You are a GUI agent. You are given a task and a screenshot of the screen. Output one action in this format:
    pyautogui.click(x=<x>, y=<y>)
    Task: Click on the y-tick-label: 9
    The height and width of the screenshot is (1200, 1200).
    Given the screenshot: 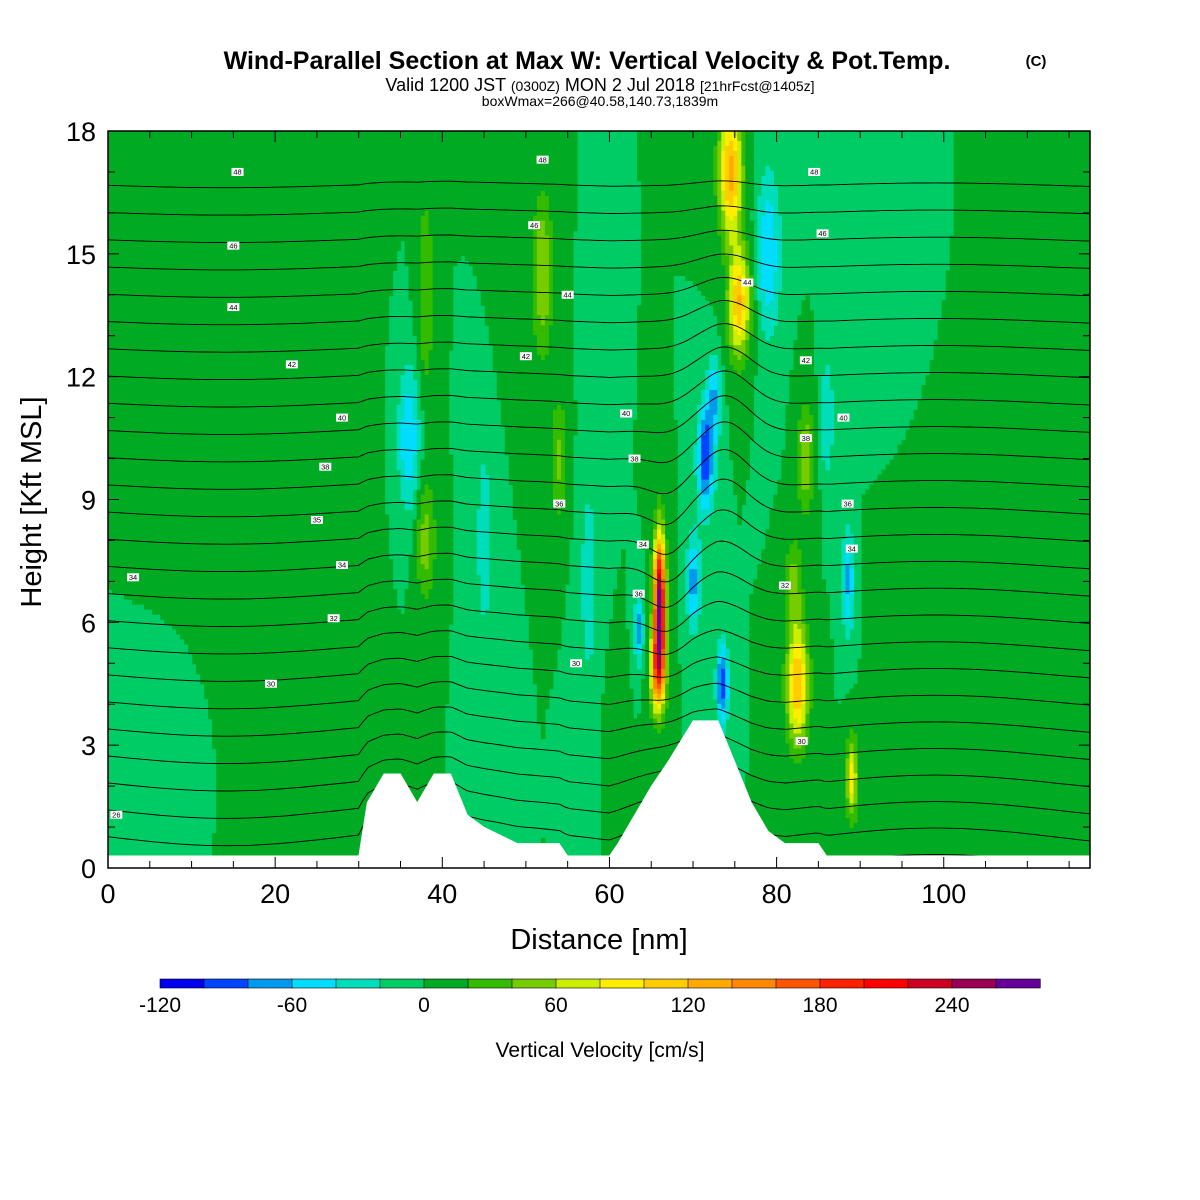 What is the action you would take?
    pyautogui.click(x=88, y=501)
    